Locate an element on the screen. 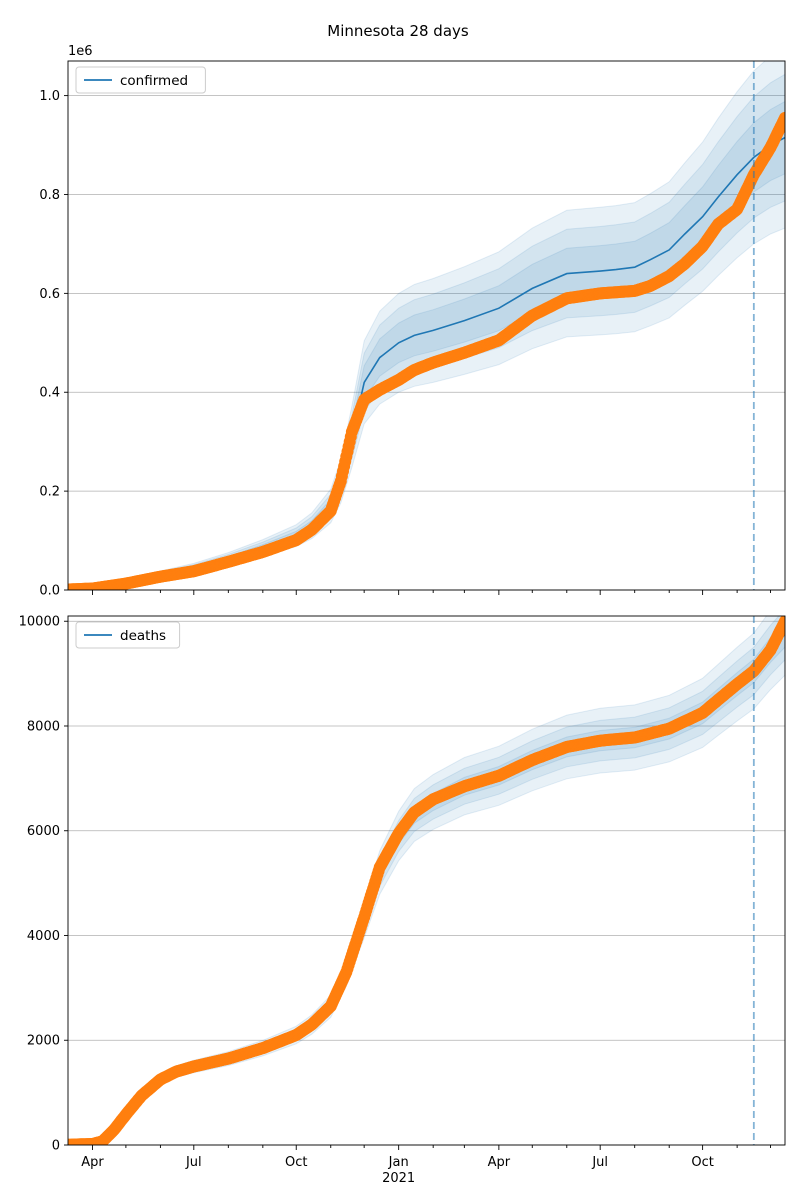 The image size is (800, 1200). y-tick-label: 8000 is located at coordinates (43, 726).